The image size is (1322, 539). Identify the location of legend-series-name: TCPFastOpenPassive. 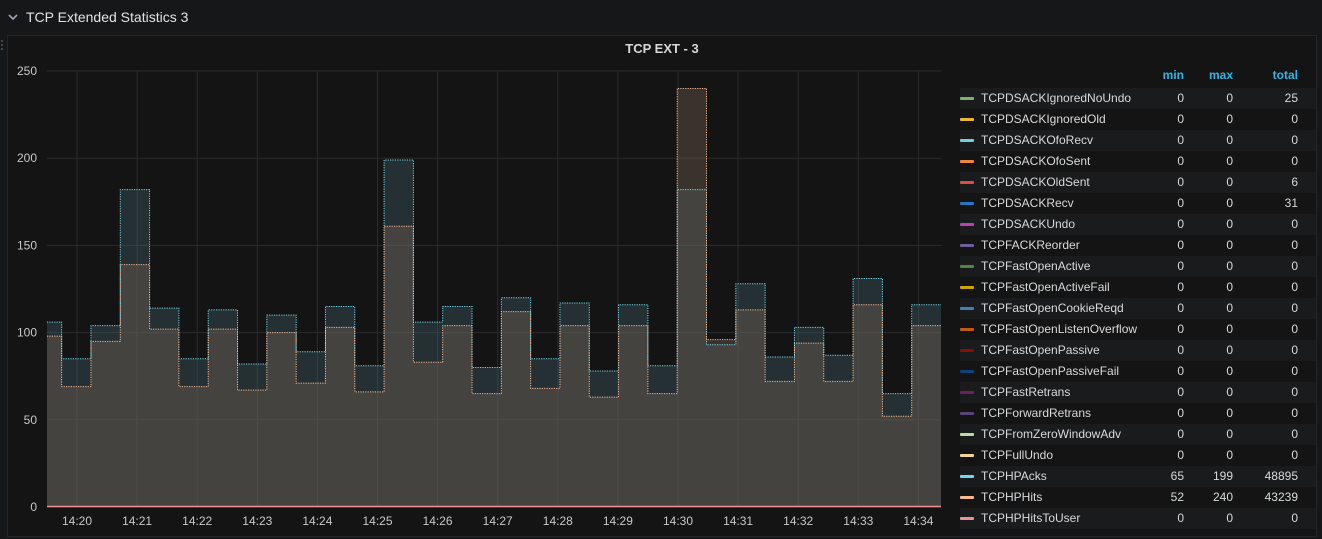
(1040, 350).